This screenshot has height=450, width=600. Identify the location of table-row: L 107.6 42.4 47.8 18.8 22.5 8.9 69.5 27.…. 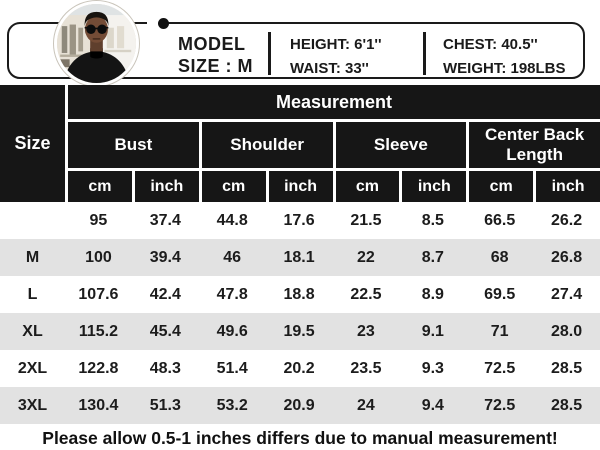
(300, 294).